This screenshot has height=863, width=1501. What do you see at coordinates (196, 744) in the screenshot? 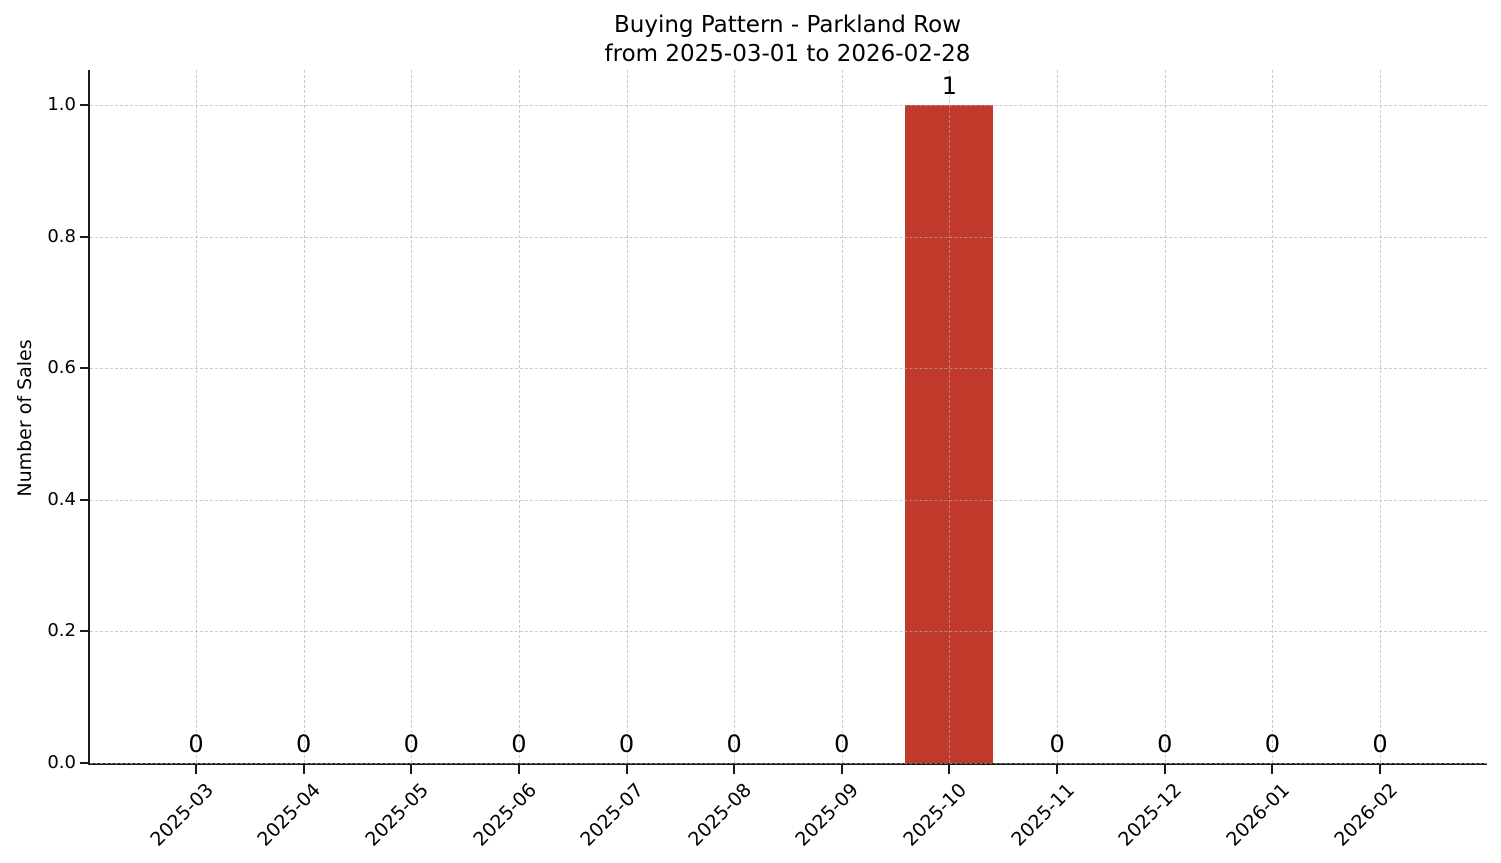
I see `bar-value-label-2025-03: 0` at bounding box center [196, 744].